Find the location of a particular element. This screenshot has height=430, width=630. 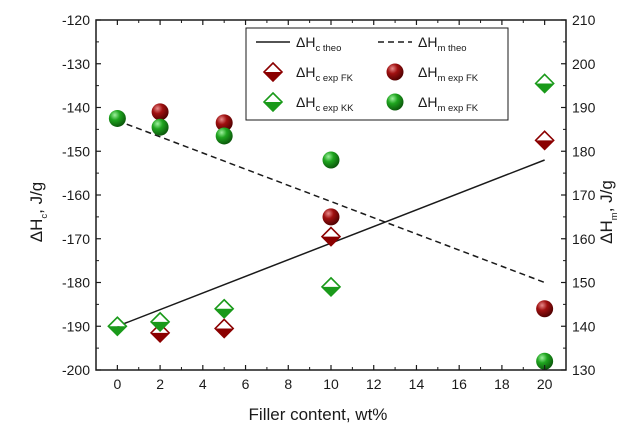

left-y-tick-label: -140 is located at coordinates (76, 108).